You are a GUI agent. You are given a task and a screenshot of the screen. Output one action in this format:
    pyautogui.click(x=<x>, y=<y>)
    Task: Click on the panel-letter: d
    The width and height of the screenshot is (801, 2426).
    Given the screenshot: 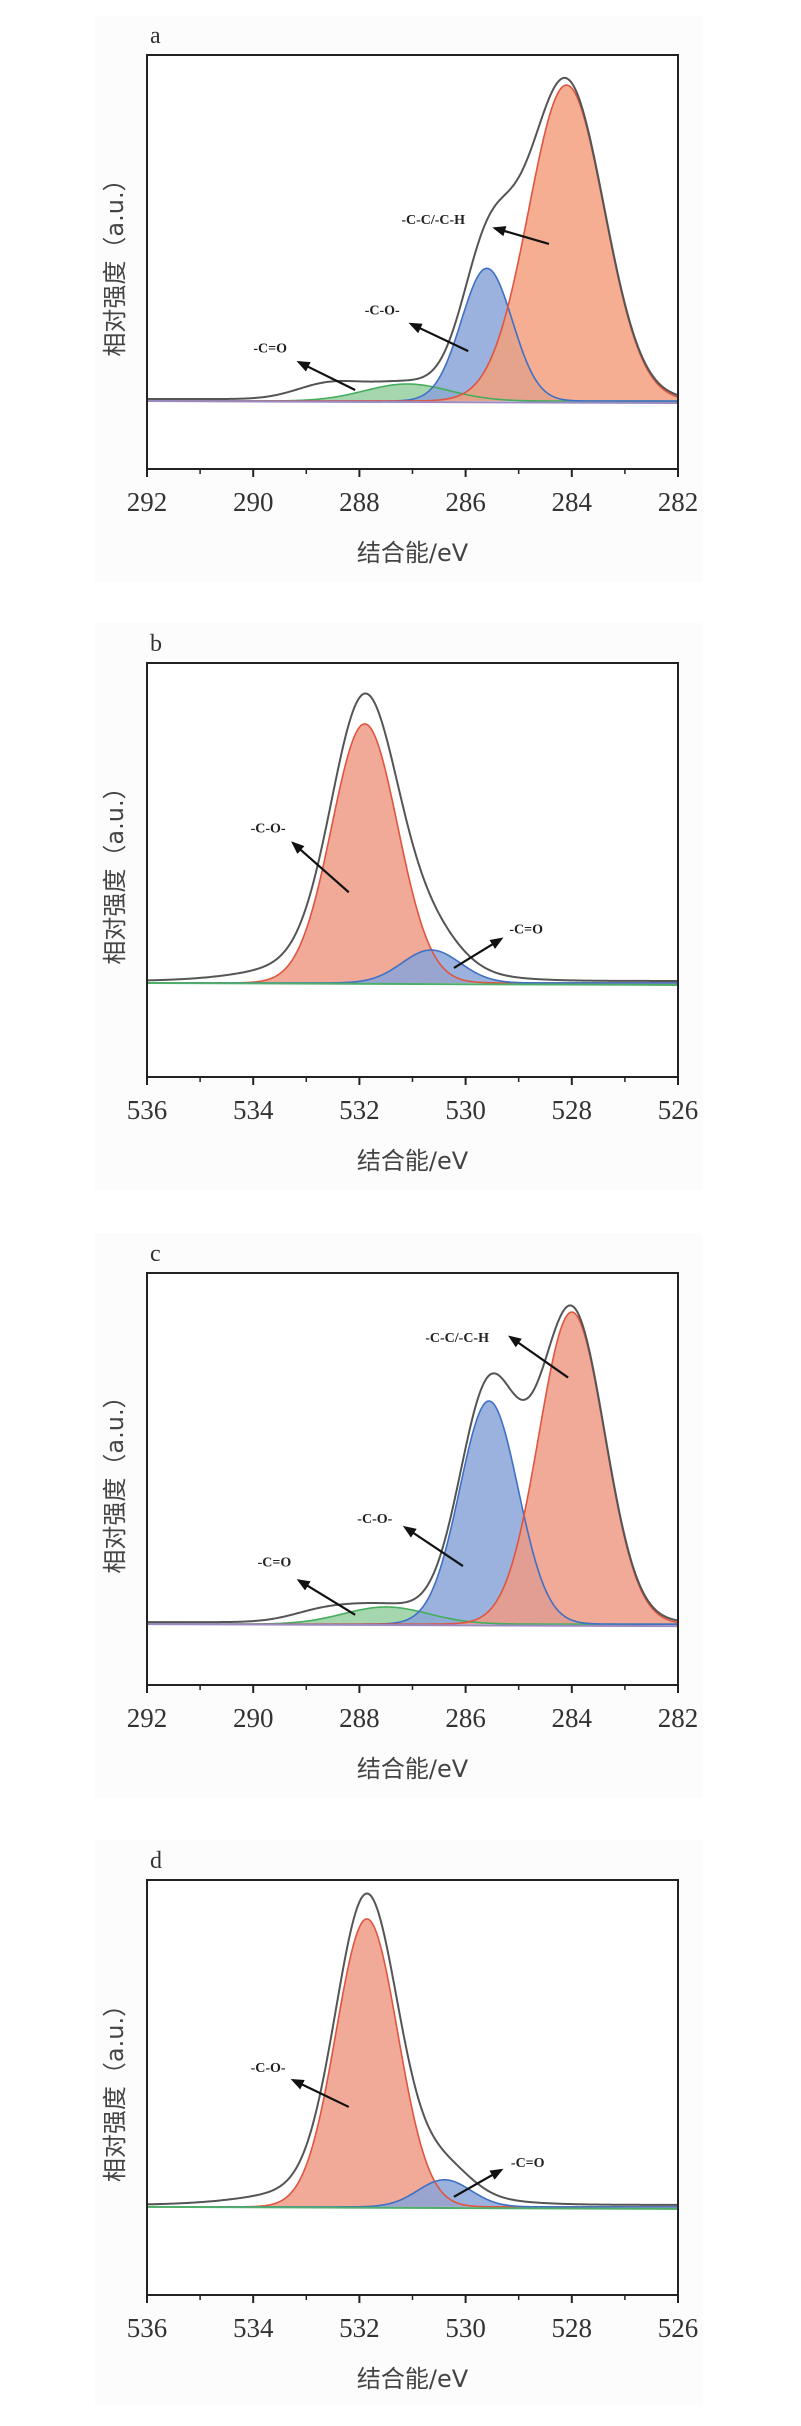 What is the action you would take?
    pyautogui.click(x=156, y=1861)
    